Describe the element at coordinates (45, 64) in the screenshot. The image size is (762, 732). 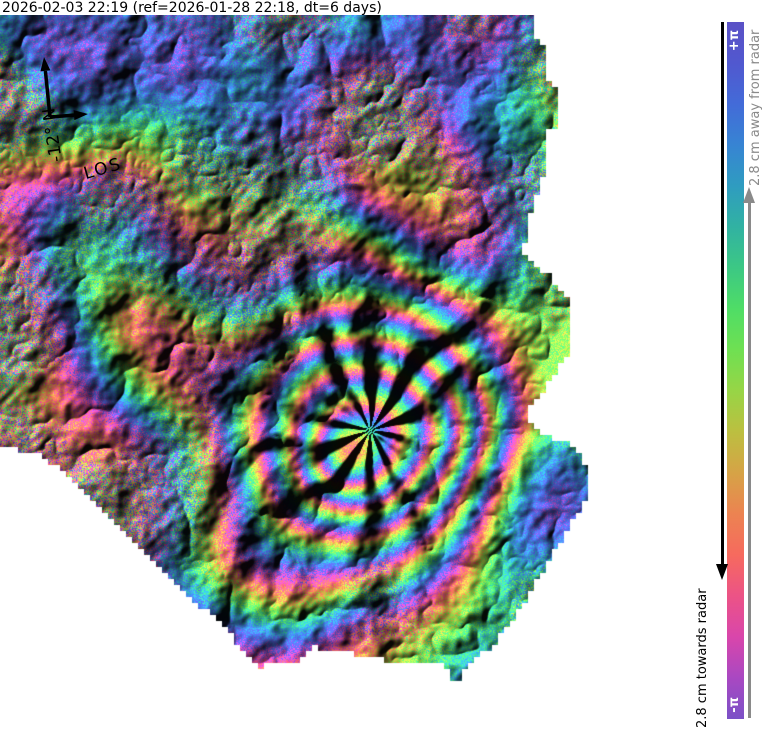
I see `north-arrow-head-icon` at that location.